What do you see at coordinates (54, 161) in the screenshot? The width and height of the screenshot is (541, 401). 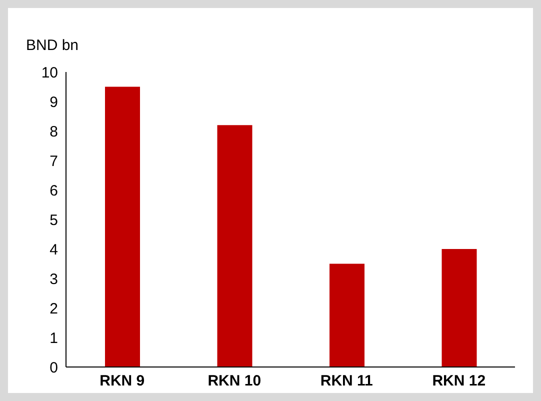 I see `y-tick-label: 7` at bounding box center [54, 161].